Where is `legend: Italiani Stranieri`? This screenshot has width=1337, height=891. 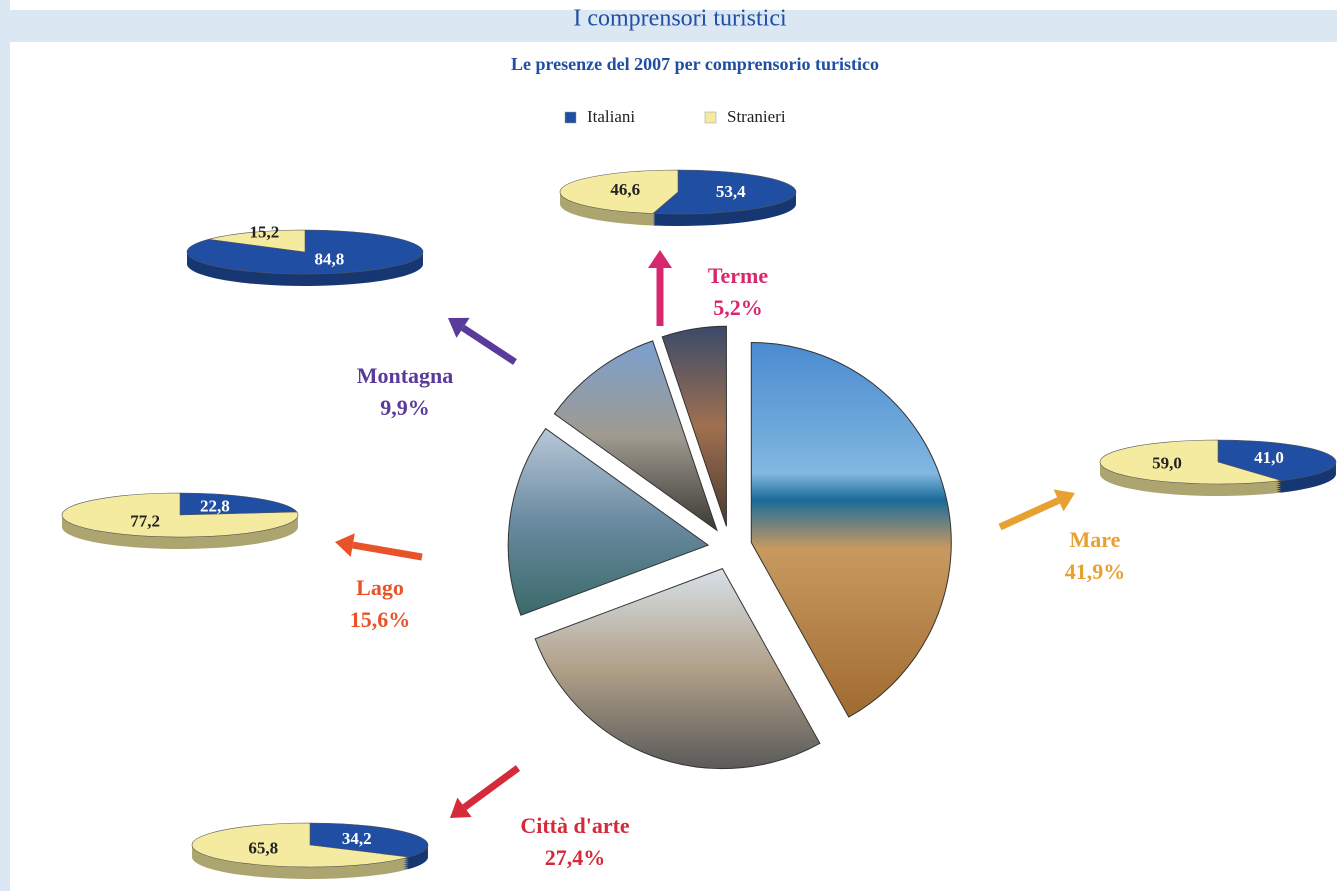 legend: Italiani Stranieri is located at coordinates (675, 116).